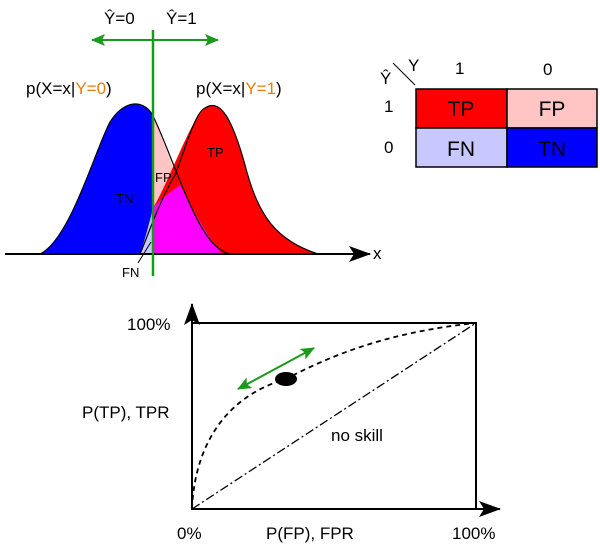  What do you see at coordinates (377, 253) in the screenshot?
I see `x-axis-label: x` at bounding box center [377, 253].